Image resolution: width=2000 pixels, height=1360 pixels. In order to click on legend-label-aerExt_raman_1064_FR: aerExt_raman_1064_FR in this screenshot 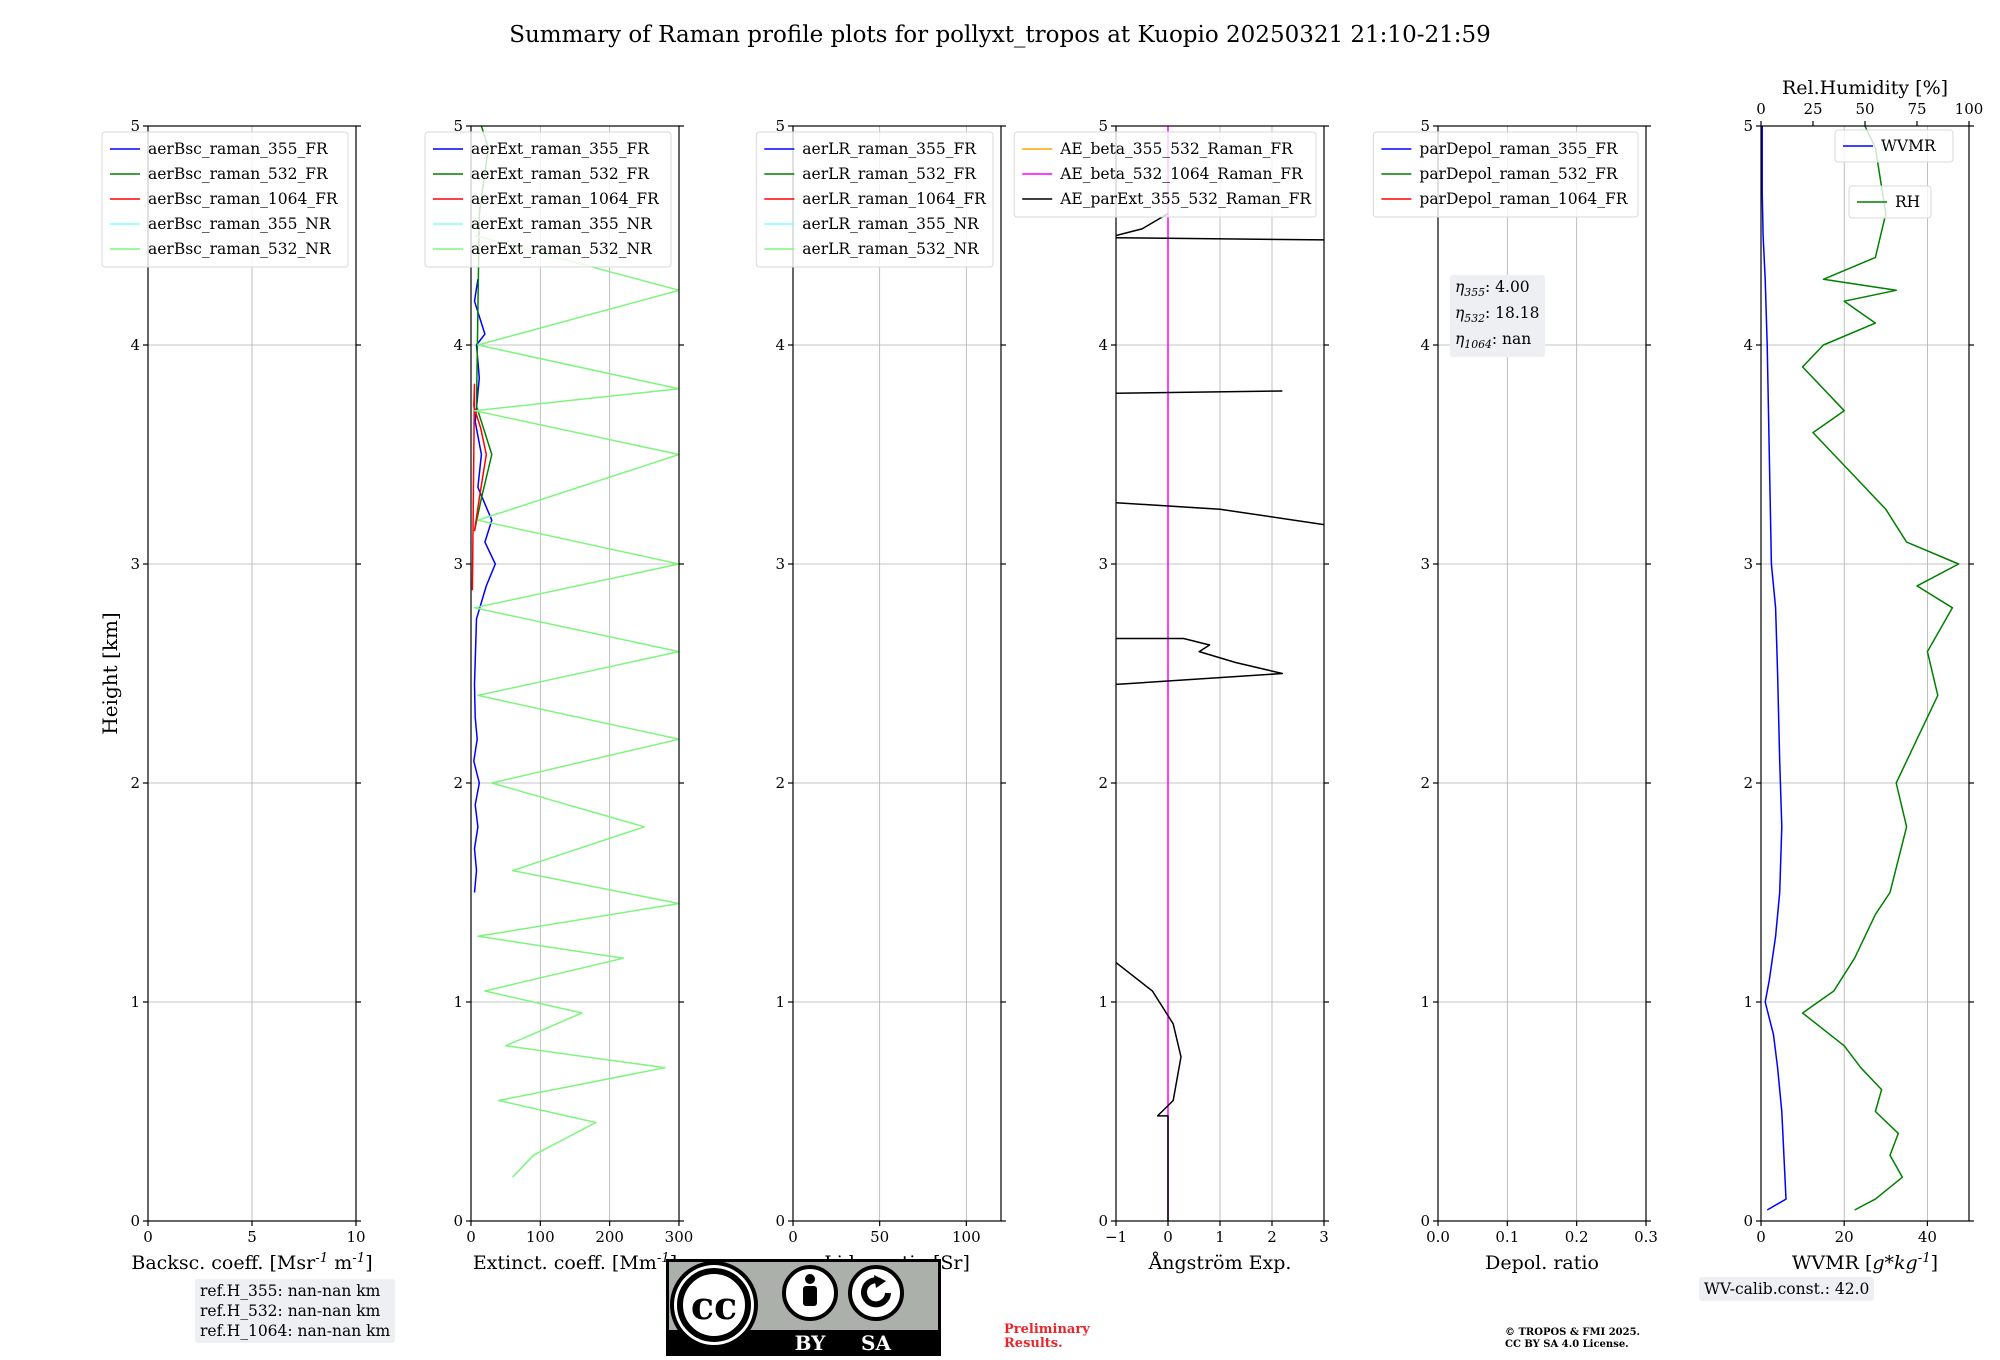, I will do `click(565, 199)`.